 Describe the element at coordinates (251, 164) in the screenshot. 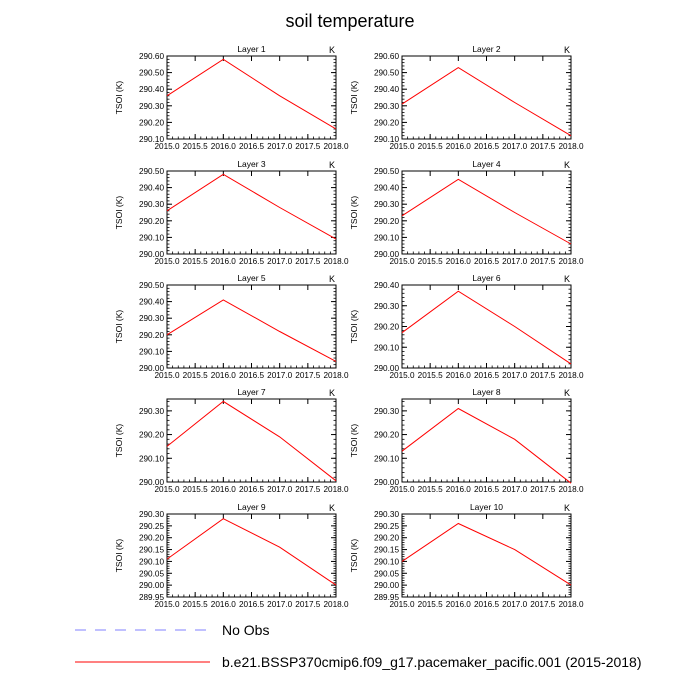

I see `panel-title: Layer 3` at that location.